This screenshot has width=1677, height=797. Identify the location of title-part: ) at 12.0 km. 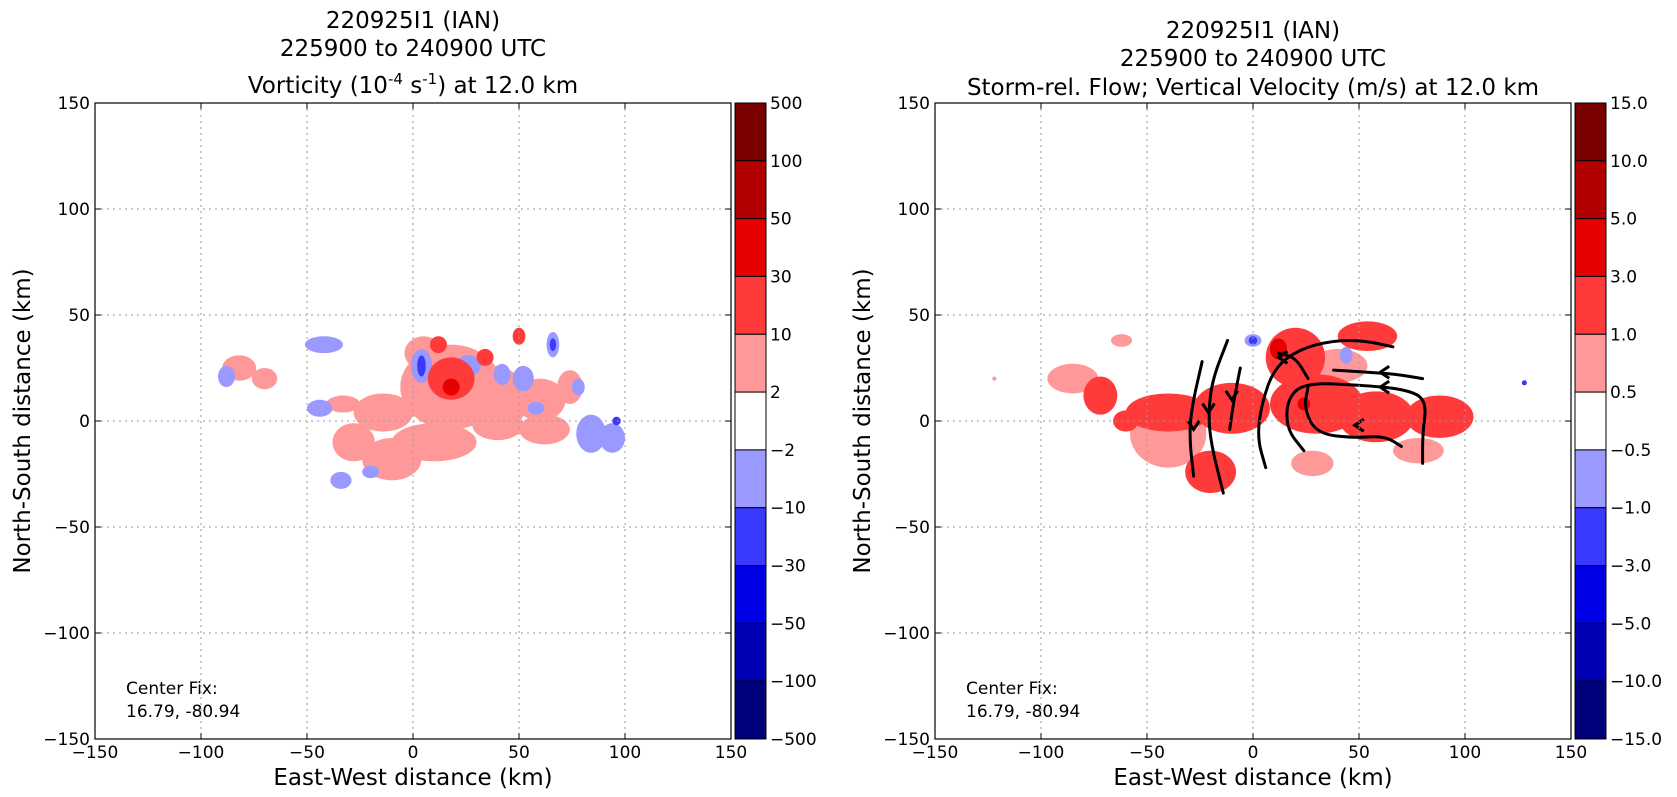
(507, 86).